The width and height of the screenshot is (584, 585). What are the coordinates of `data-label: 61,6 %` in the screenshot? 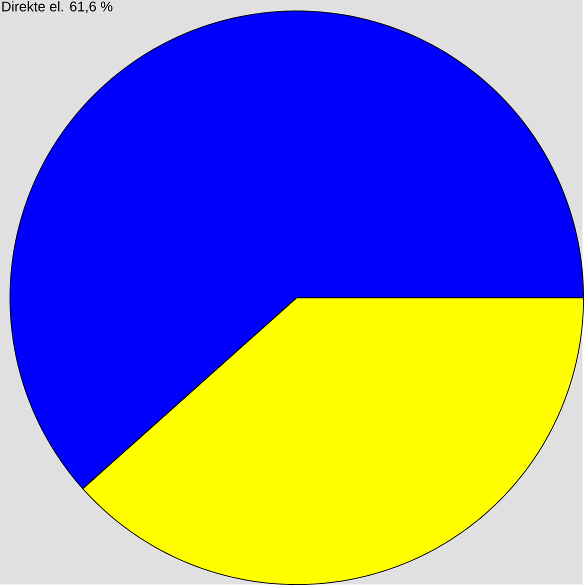 It's located at (91, 8).